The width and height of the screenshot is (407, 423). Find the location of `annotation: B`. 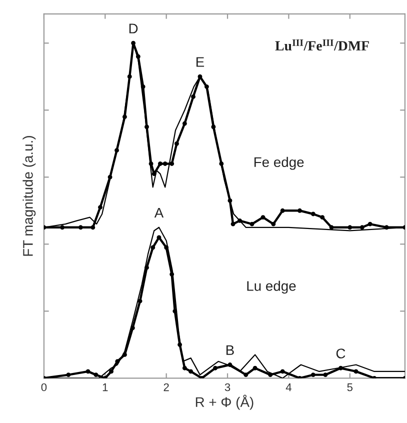

annotation: B is located at coordinates (230, 350).